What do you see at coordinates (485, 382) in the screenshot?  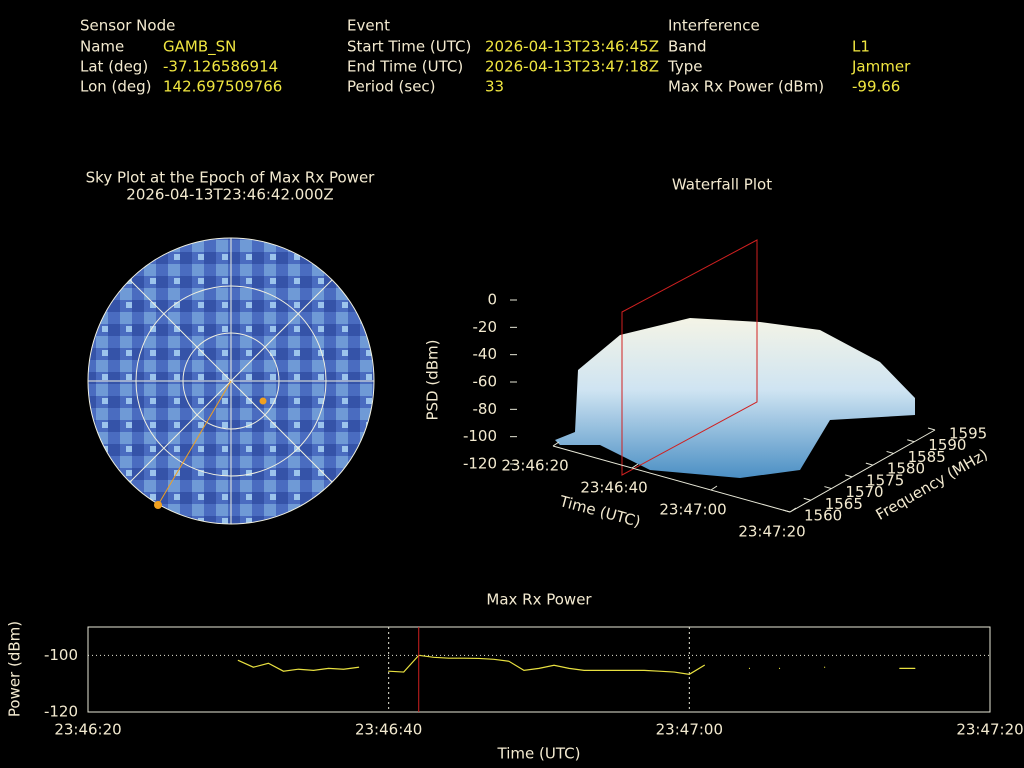 I see `z-tick-label: -60` at bounding box center [485, 382].